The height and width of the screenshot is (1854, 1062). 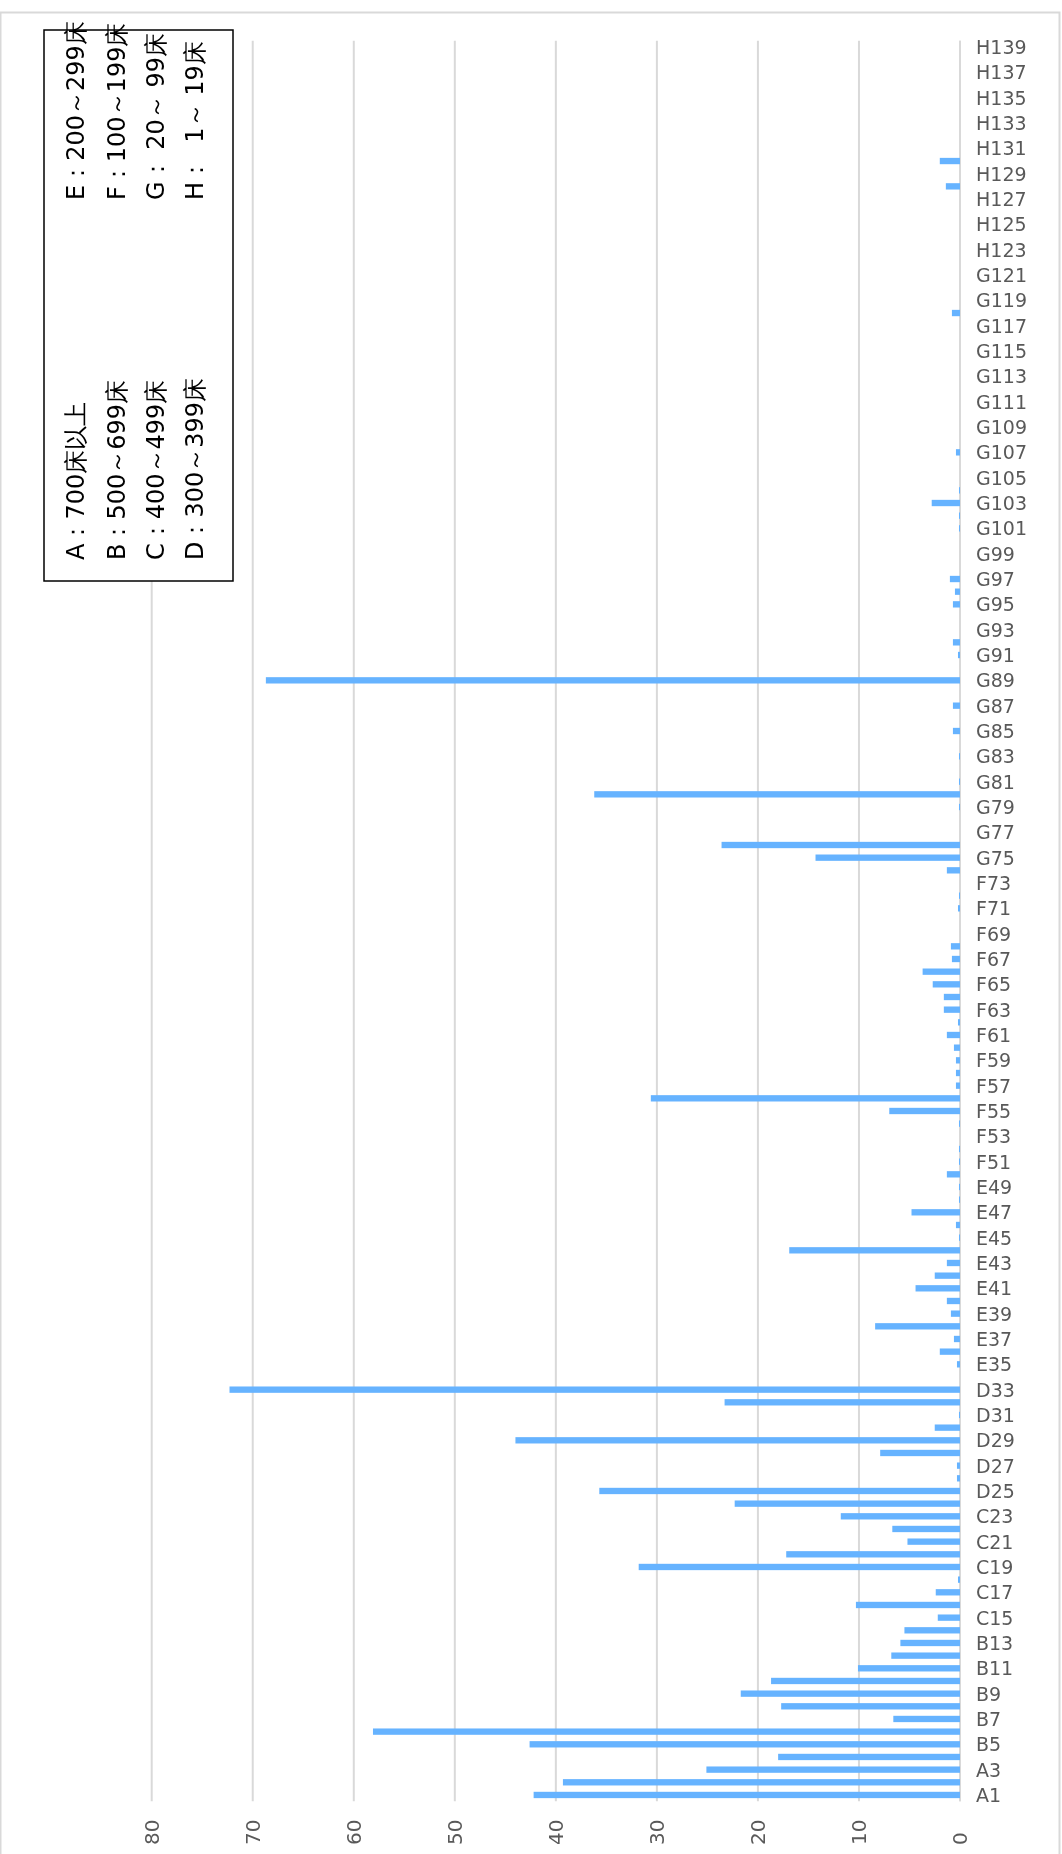 I want to click on y-tick-label: B11, so click(x=995, y=1668).